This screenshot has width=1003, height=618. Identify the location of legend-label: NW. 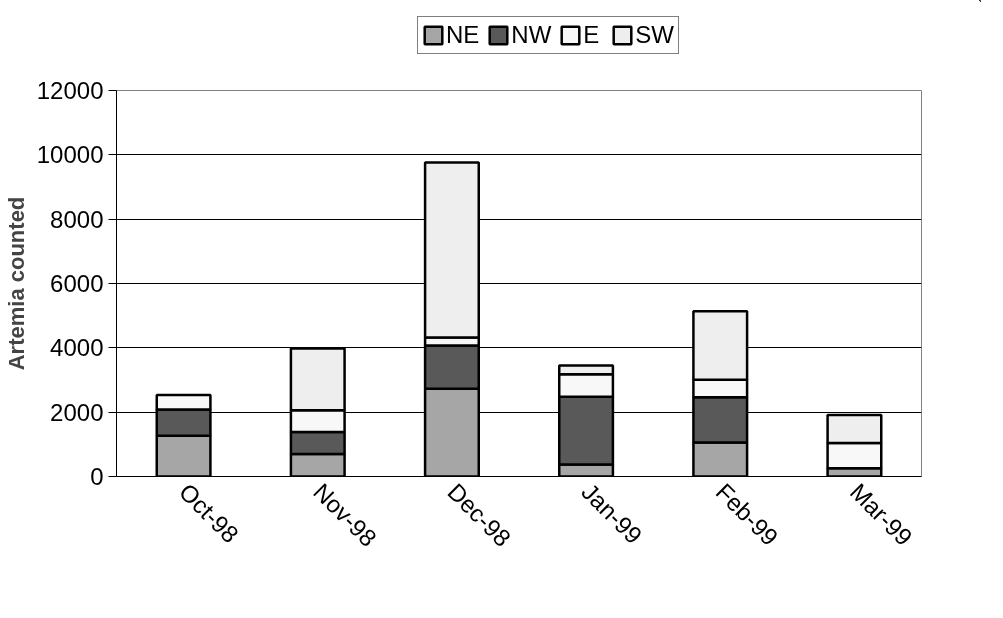
(531, 35).